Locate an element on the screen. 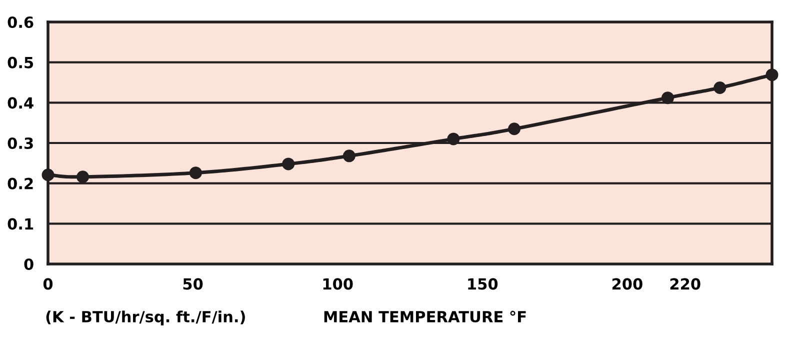 Image resolution: width=792 pixels, height=339 pixels. y-tick-label: 0.5 is located at coordinates (21, 62).